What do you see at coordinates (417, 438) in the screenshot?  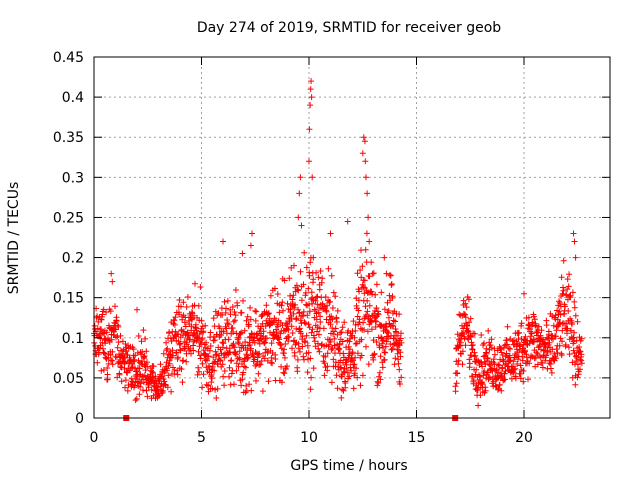 I see `x-tick-label: 15` at bounding box center [417, 438].